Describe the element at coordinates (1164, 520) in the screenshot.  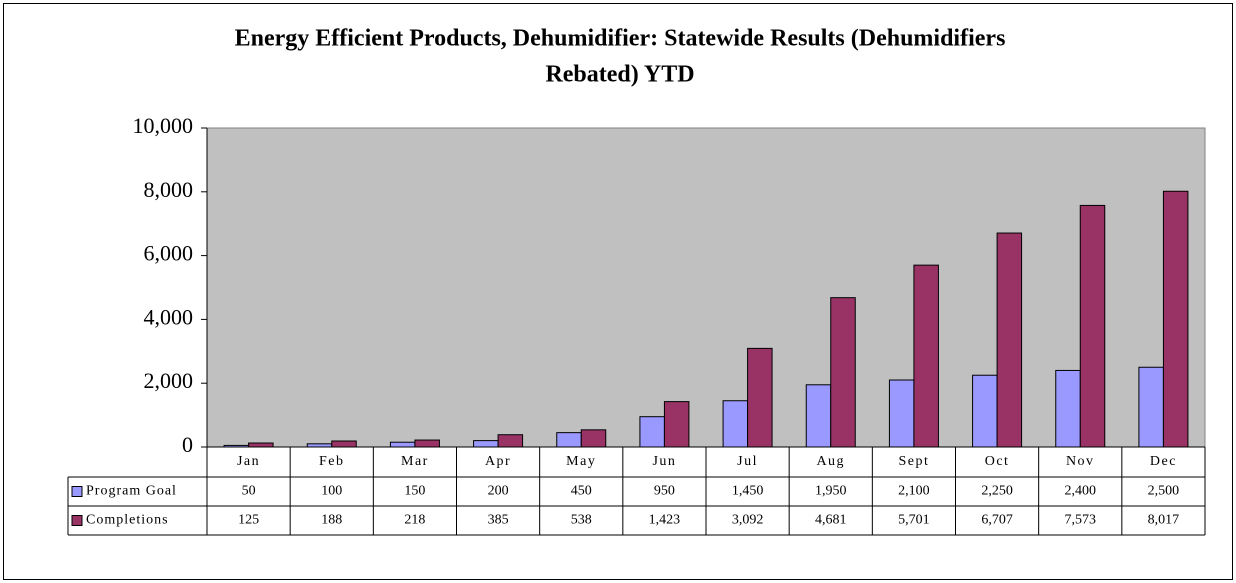
I see `table-cell: 8,017` at that location.